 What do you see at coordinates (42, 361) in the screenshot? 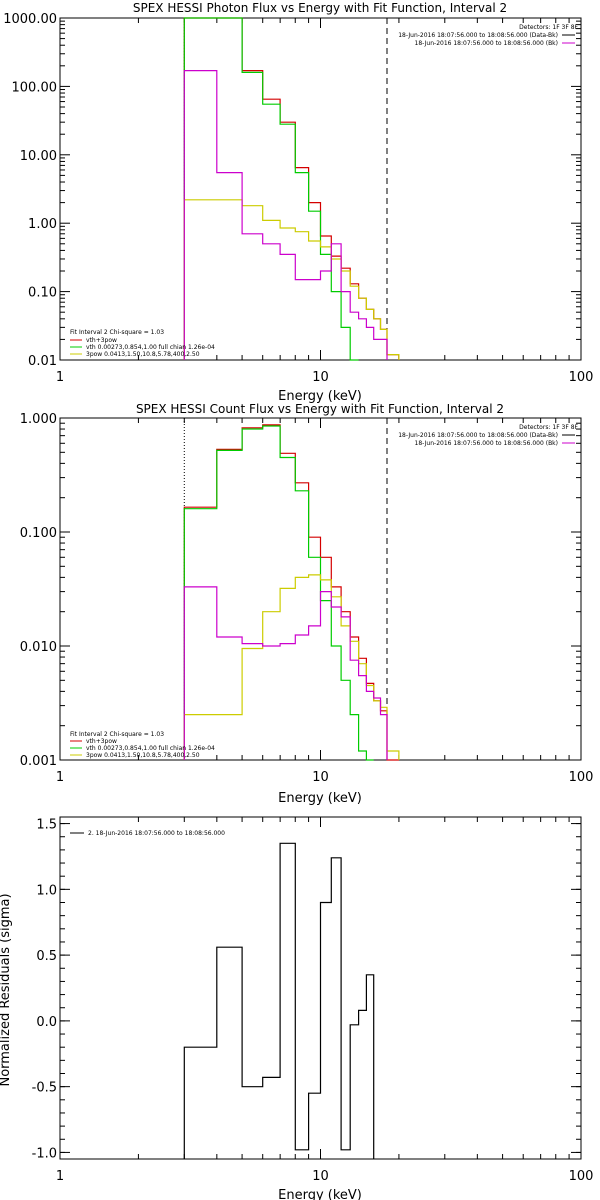
I see `y-tick-label: 0.01` at bounding box center [42, 361].